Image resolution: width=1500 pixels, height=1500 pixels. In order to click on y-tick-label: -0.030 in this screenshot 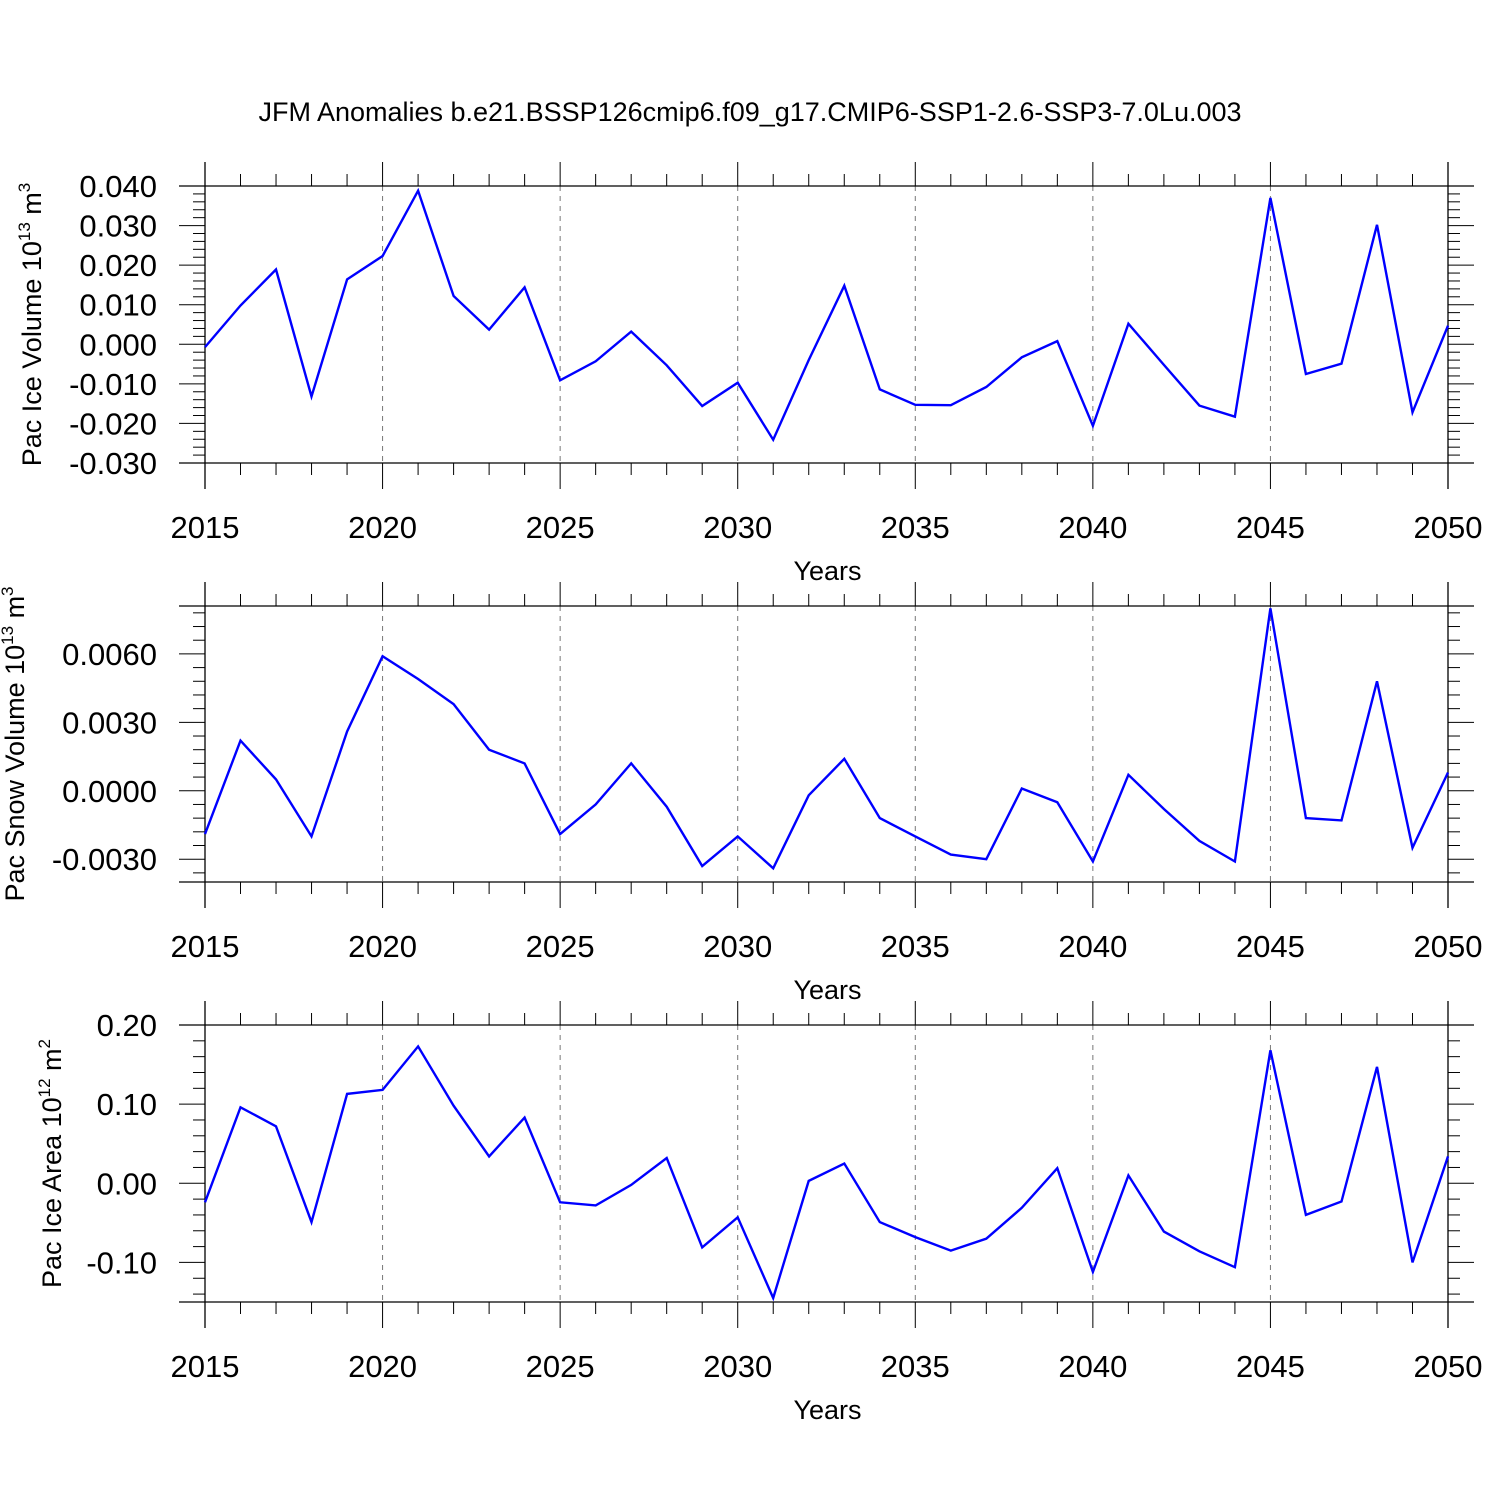, I will do `click(113, 463)`.